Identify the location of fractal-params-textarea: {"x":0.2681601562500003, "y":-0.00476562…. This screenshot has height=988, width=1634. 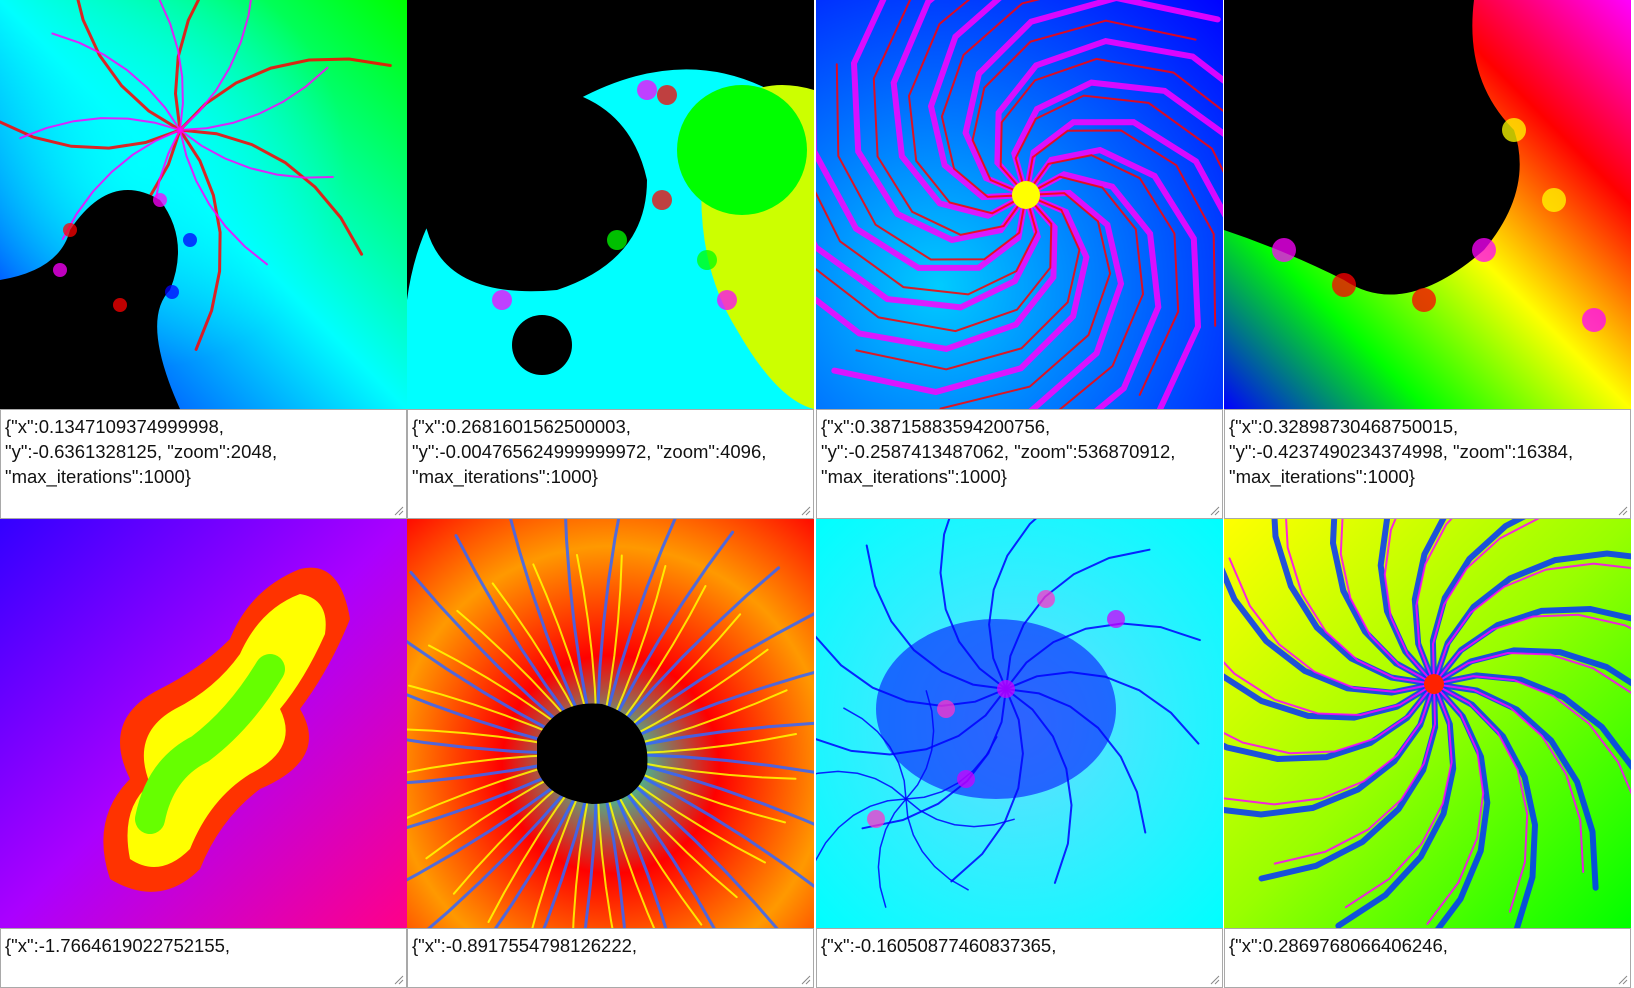
(610, 464).